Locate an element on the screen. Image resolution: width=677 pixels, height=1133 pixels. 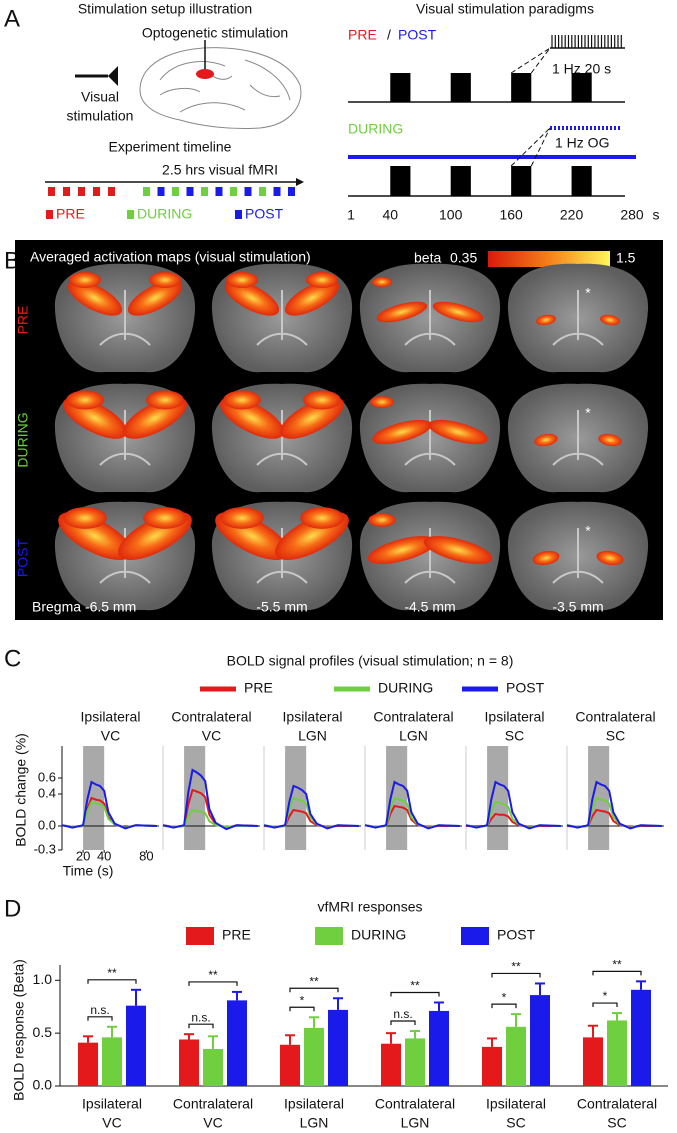
timeline-arrow is located at coordinates (300, 182).